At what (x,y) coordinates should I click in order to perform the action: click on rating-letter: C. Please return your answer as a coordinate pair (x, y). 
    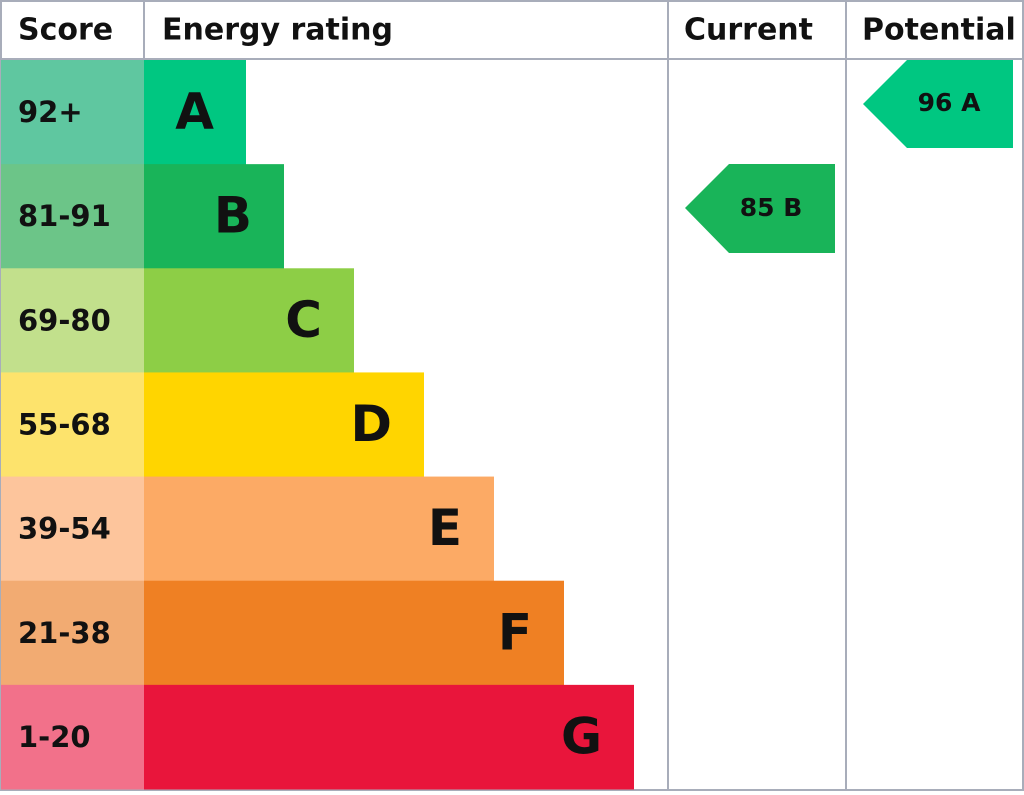
    Looking at the image, I should click on (303, 320).